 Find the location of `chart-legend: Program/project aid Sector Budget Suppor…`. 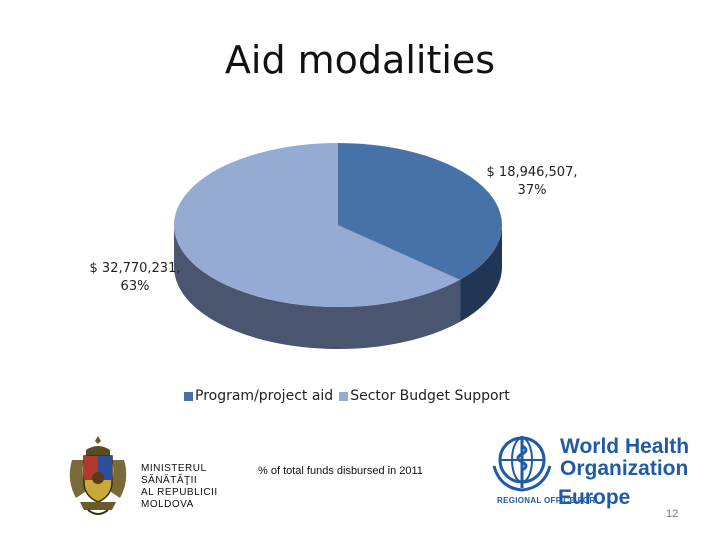

chart-legend: Program/project aid Sector Budget Suppor… is located at coordinates (350, 396).